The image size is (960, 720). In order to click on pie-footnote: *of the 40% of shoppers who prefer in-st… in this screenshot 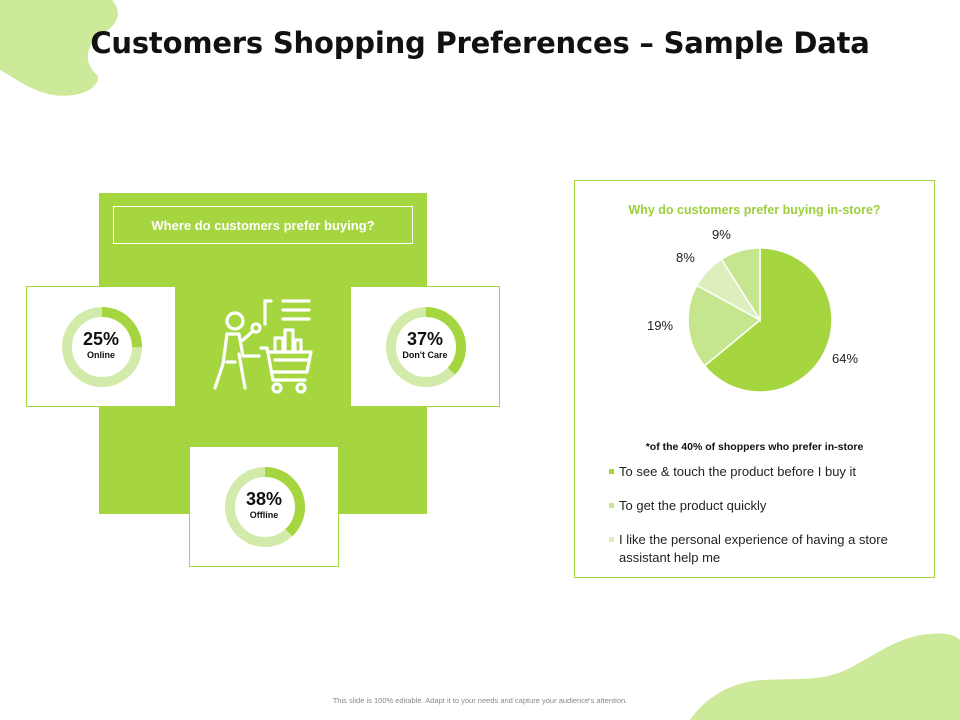, I will do `click(754, 447)`.